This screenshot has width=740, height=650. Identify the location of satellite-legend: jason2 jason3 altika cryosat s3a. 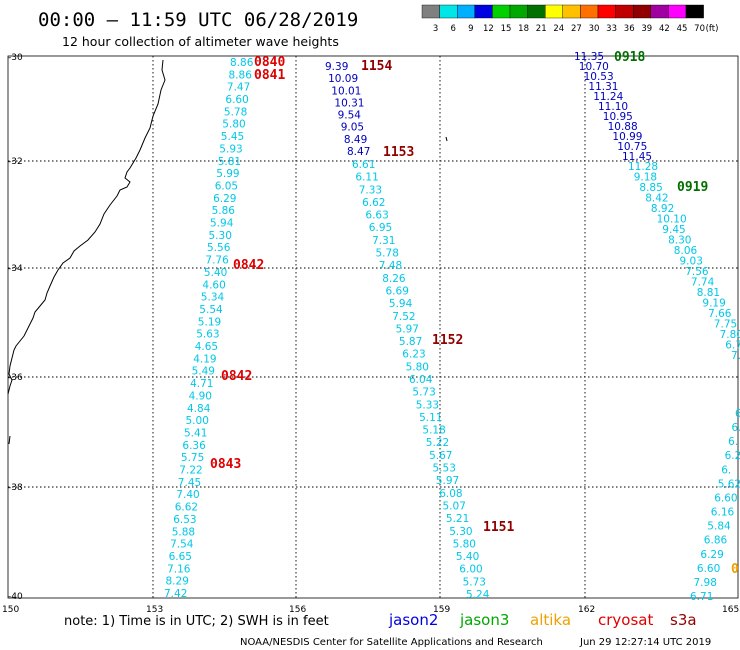
(542, 620).